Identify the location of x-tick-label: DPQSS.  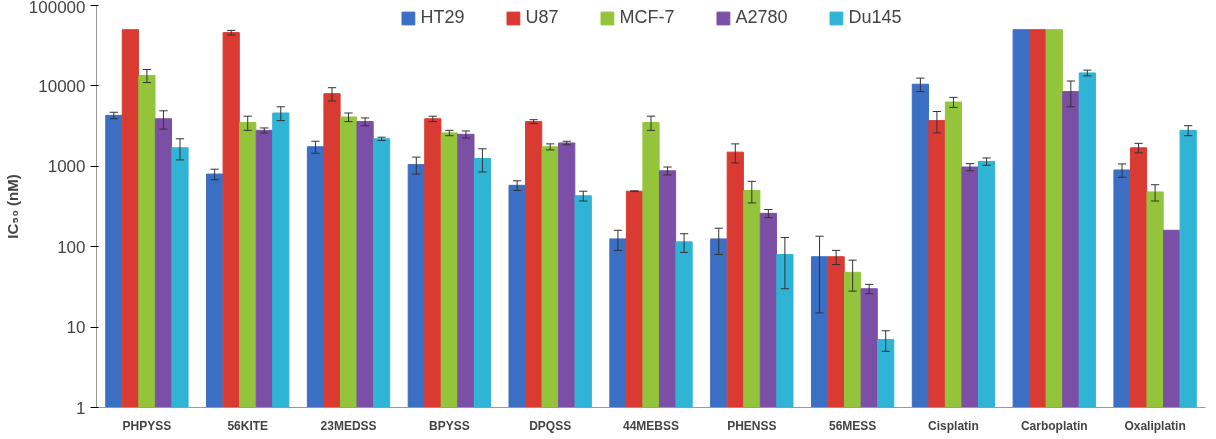
(550, 425).